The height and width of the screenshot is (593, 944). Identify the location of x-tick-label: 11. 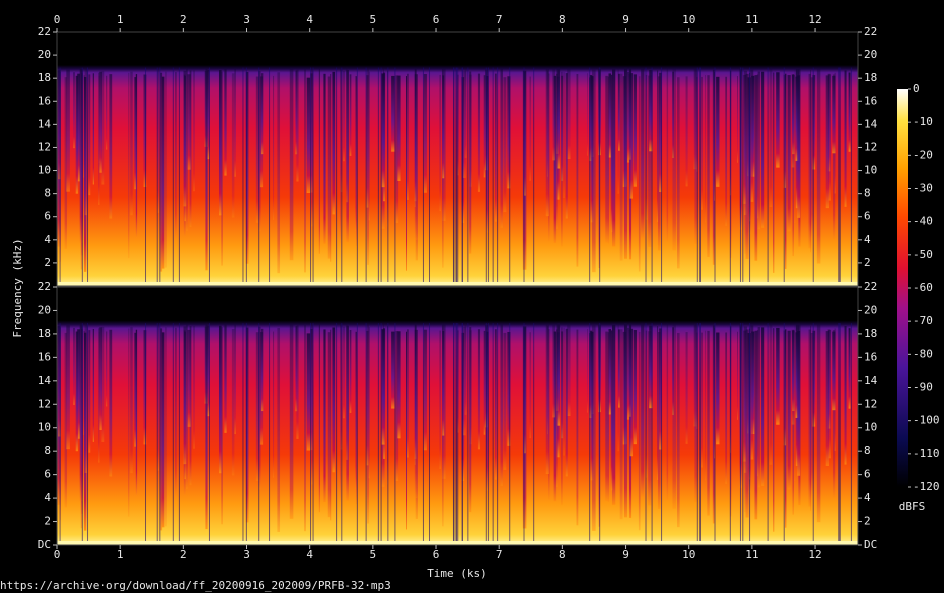
(751, 554).